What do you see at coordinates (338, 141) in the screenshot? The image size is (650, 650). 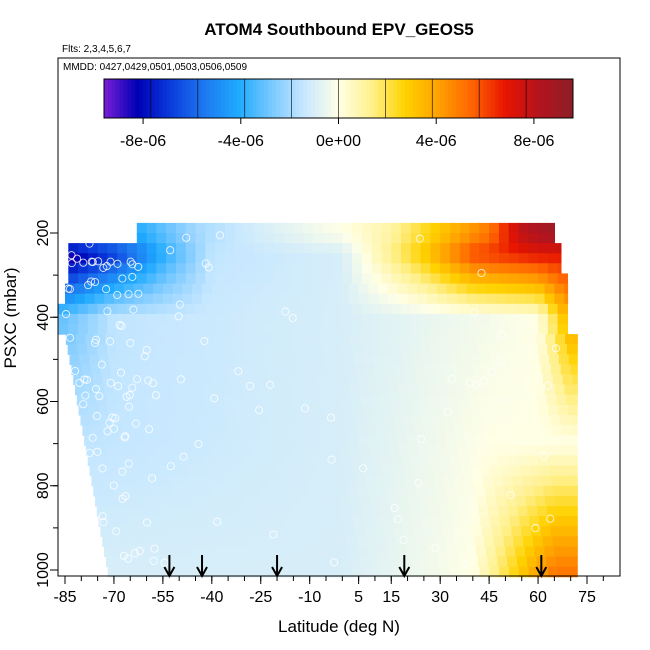 I see `colorbar-tick-label: 0e+00` at bounding box center [338, 141].